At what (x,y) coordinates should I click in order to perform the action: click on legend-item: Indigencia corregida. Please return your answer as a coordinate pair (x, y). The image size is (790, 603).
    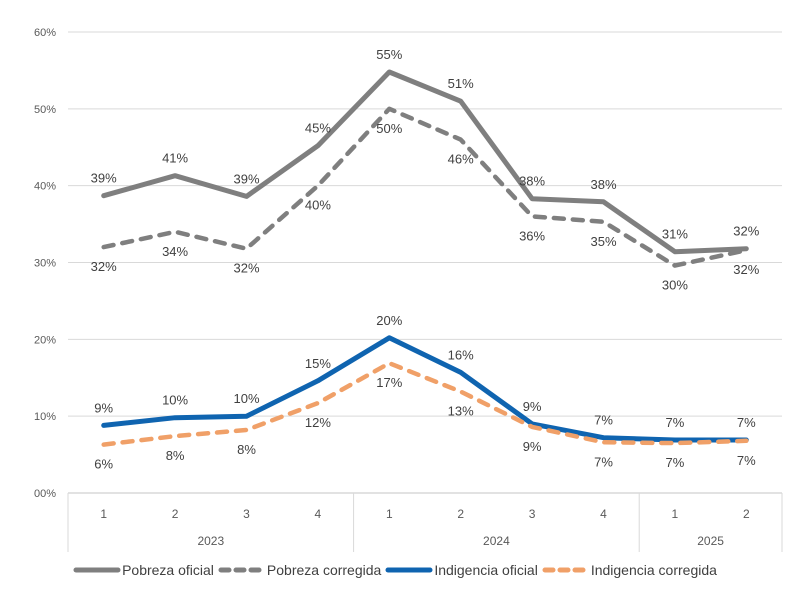
    Looking at the image, I should click on (629, 570).